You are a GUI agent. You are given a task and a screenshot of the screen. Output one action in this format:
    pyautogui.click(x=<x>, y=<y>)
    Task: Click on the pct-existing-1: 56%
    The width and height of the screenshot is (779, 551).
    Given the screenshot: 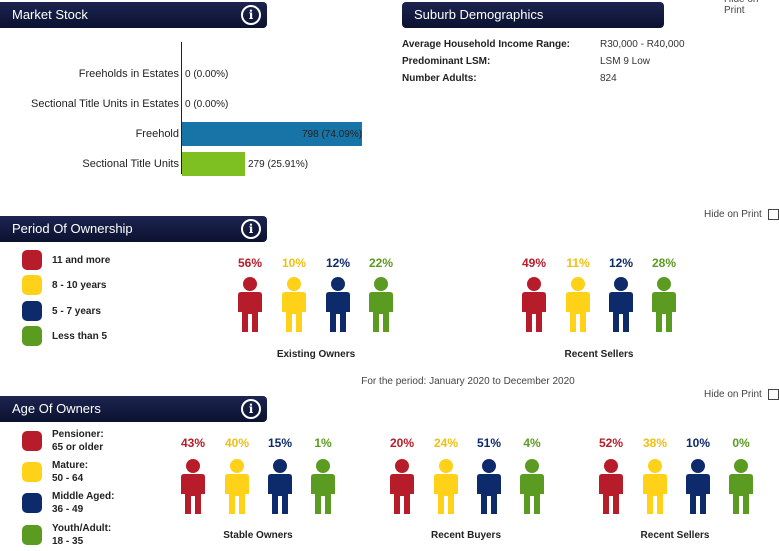 What is the action you would take?
    pyautogui.click(x=250, y=263)
    